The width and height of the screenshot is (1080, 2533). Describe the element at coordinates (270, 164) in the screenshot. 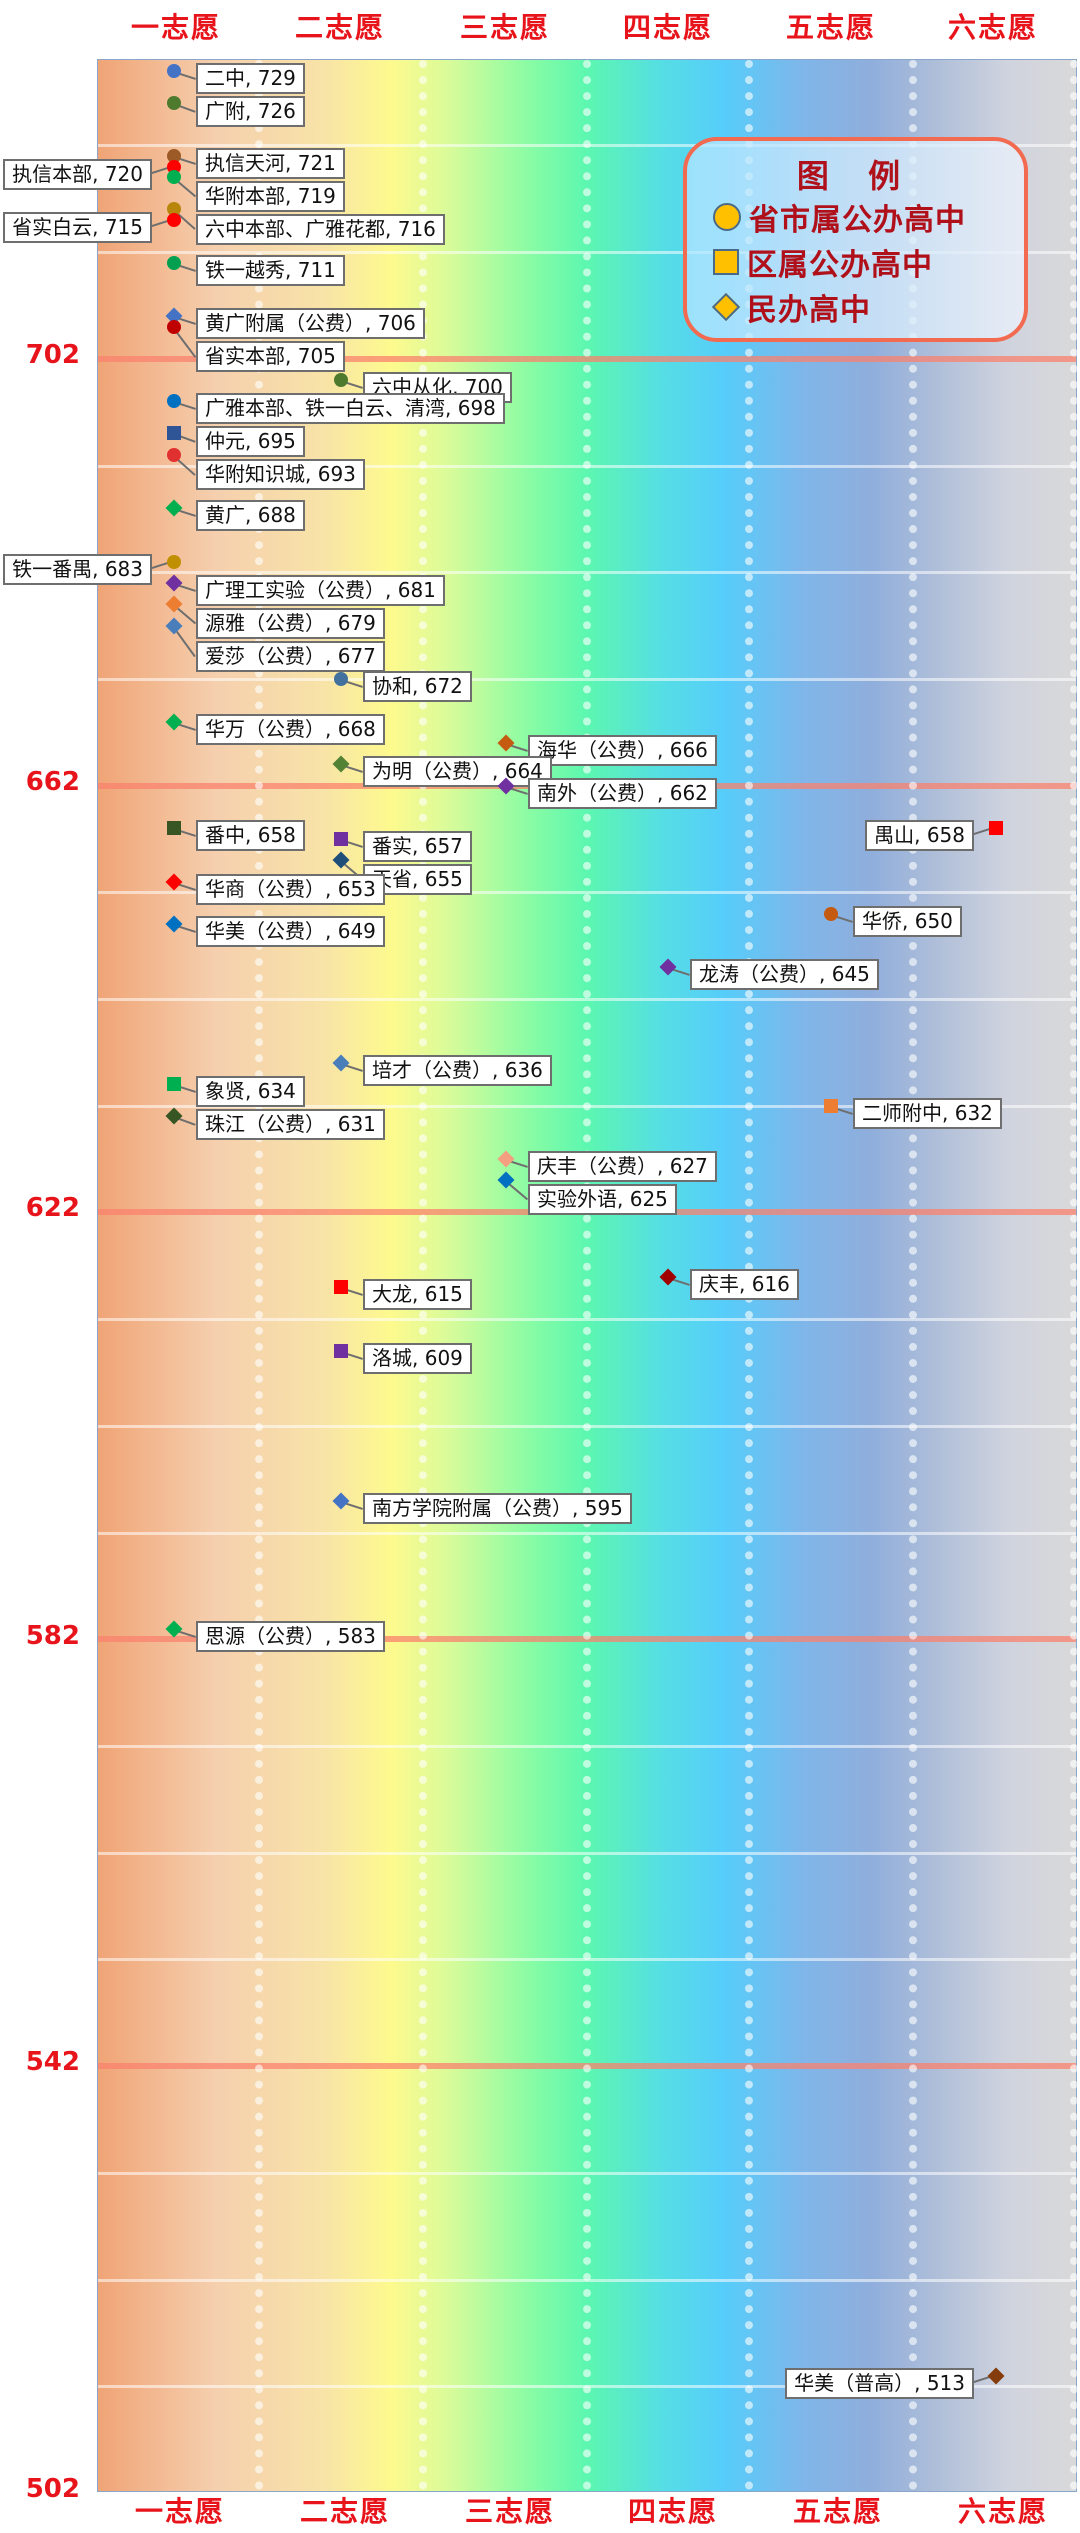

I see `data-label: 执信天河, 721` at that location.